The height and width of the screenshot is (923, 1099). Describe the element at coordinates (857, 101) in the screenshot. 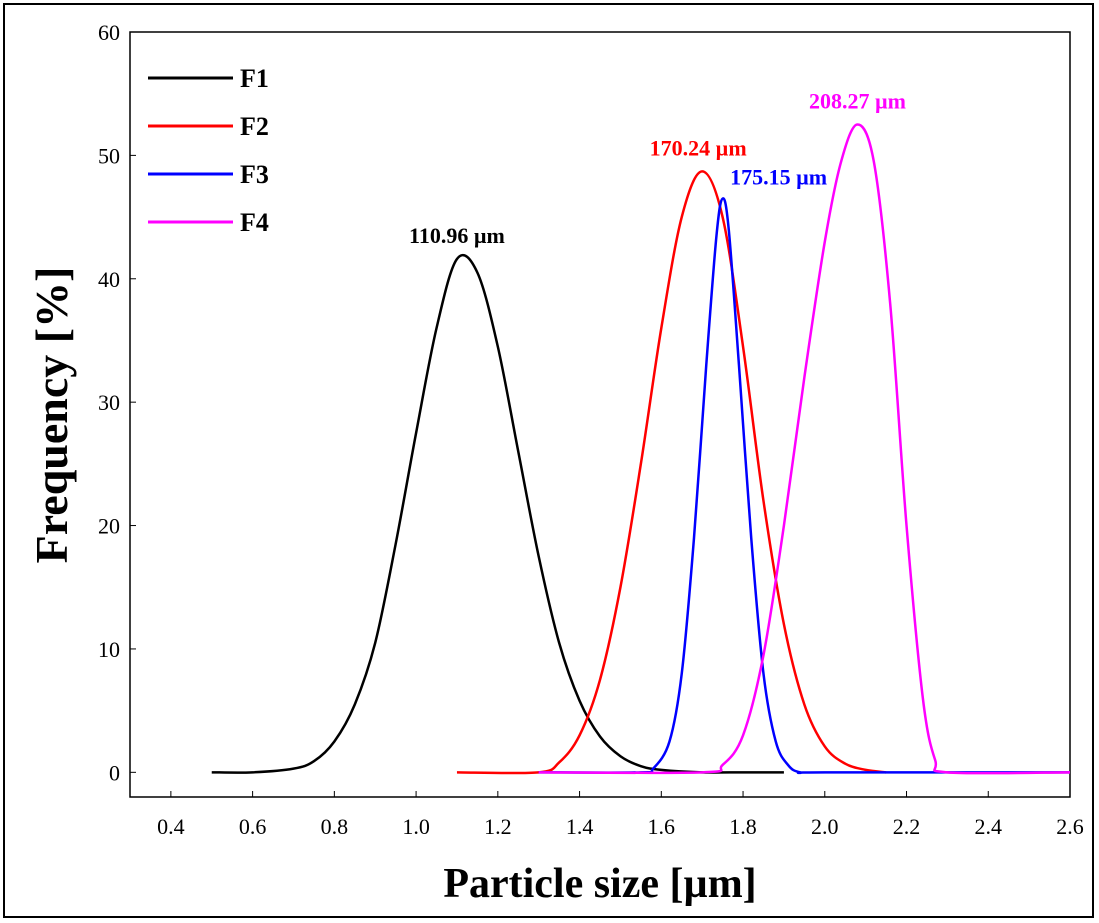

I see `peak-label-f4: 208.27 µm` at that location.